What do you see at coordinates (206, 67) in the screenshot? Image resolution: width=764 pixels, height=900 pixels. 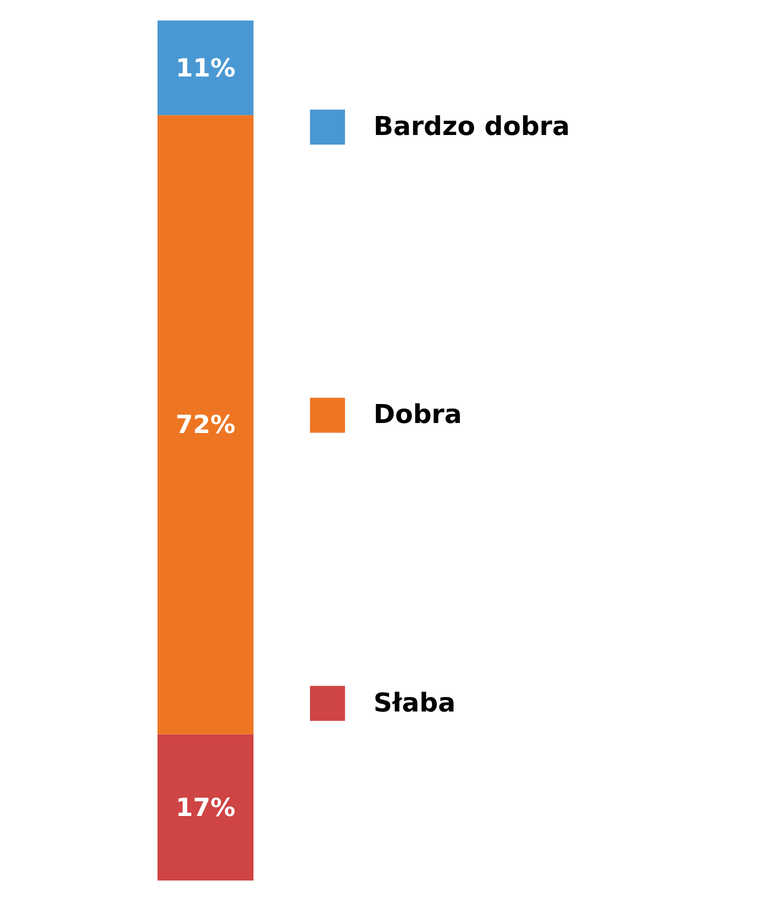 I see `data-label: 11%` at bounding box center [206, 67].